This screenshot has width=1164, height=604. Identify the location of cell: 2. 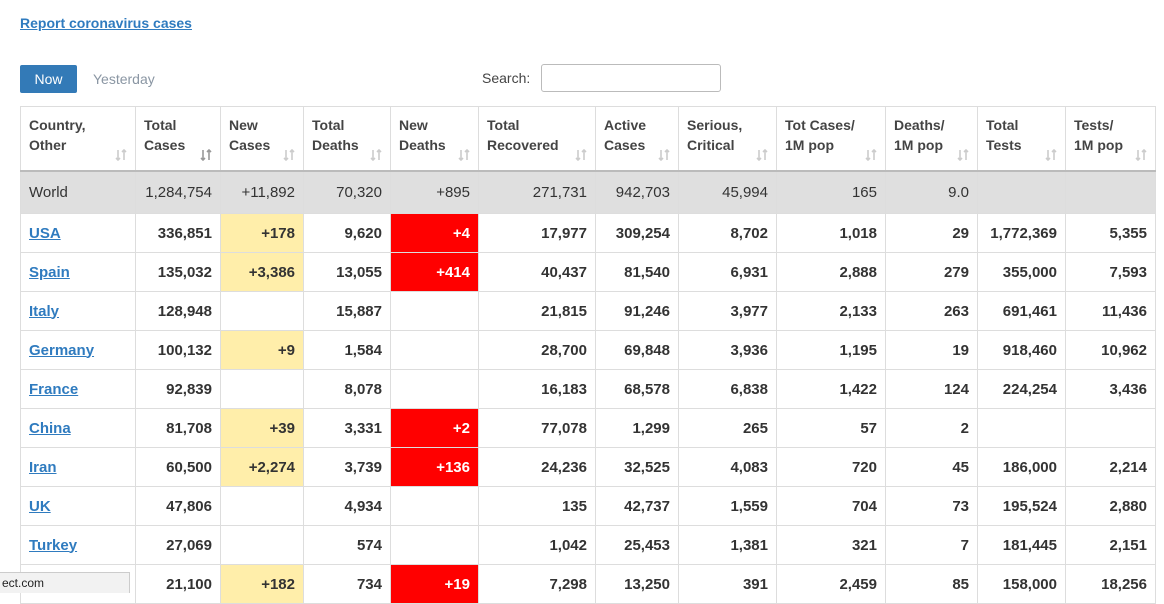
(931, 428).